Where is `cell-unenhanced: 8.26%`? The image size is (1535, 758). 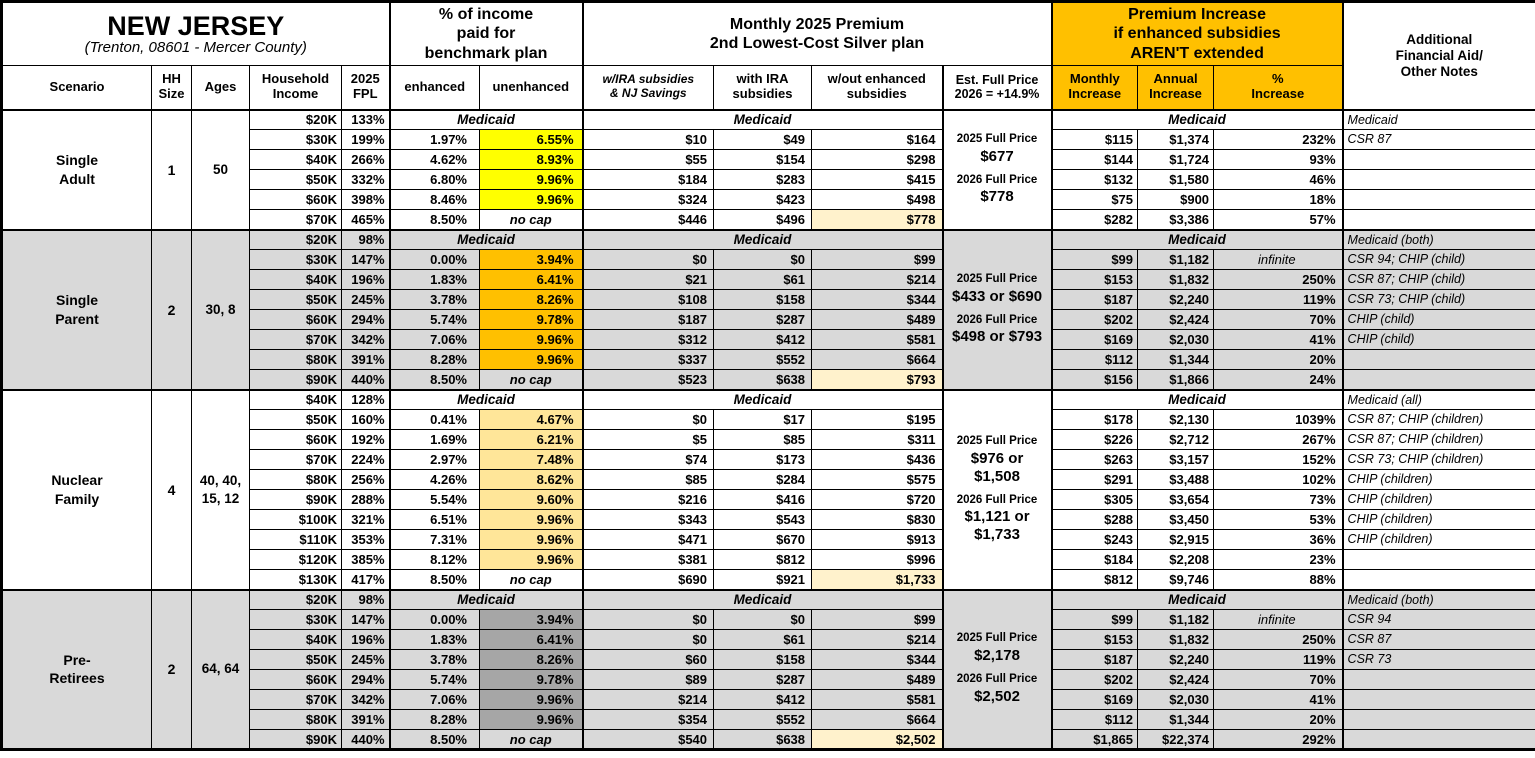 cell-unenhanced: 8.26% is located at coordinates (531, 659).